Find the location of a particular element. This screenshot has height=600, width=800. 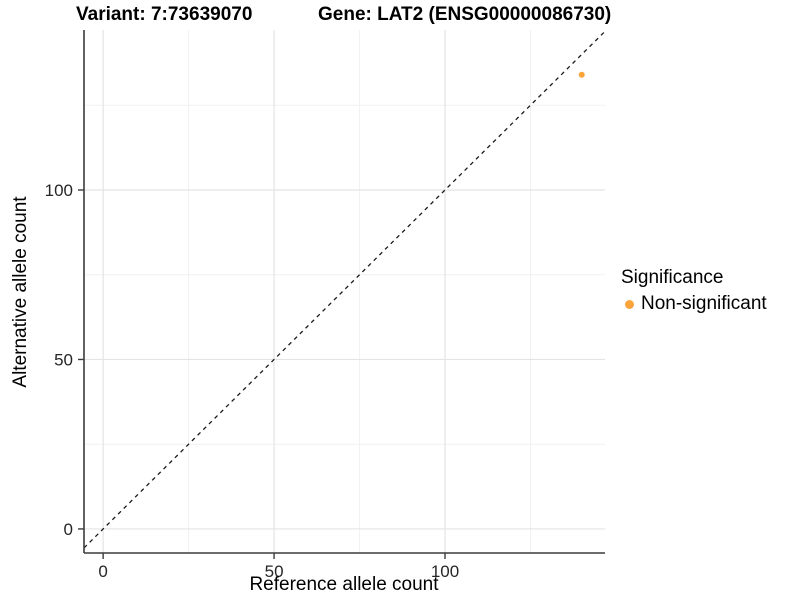

legend-title: Significance is located at coordinates (672, 277).